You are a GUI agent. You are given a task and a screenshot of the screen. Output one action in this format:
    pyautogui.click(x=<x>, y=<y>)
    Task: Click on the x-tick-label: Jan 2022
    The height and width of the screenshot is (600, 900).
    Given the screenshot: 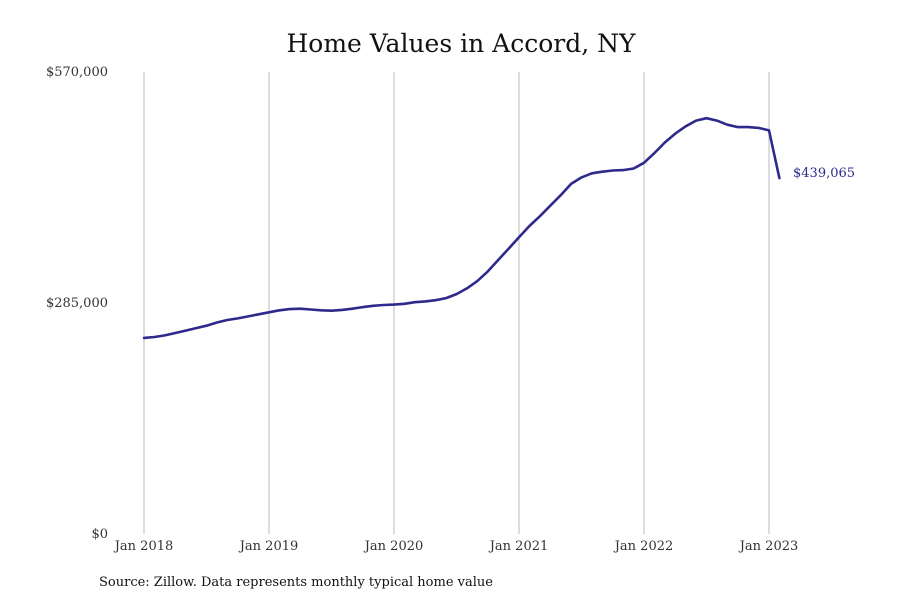 What is the action you would take?
    pyautogui.click(x=643, y=546)
    